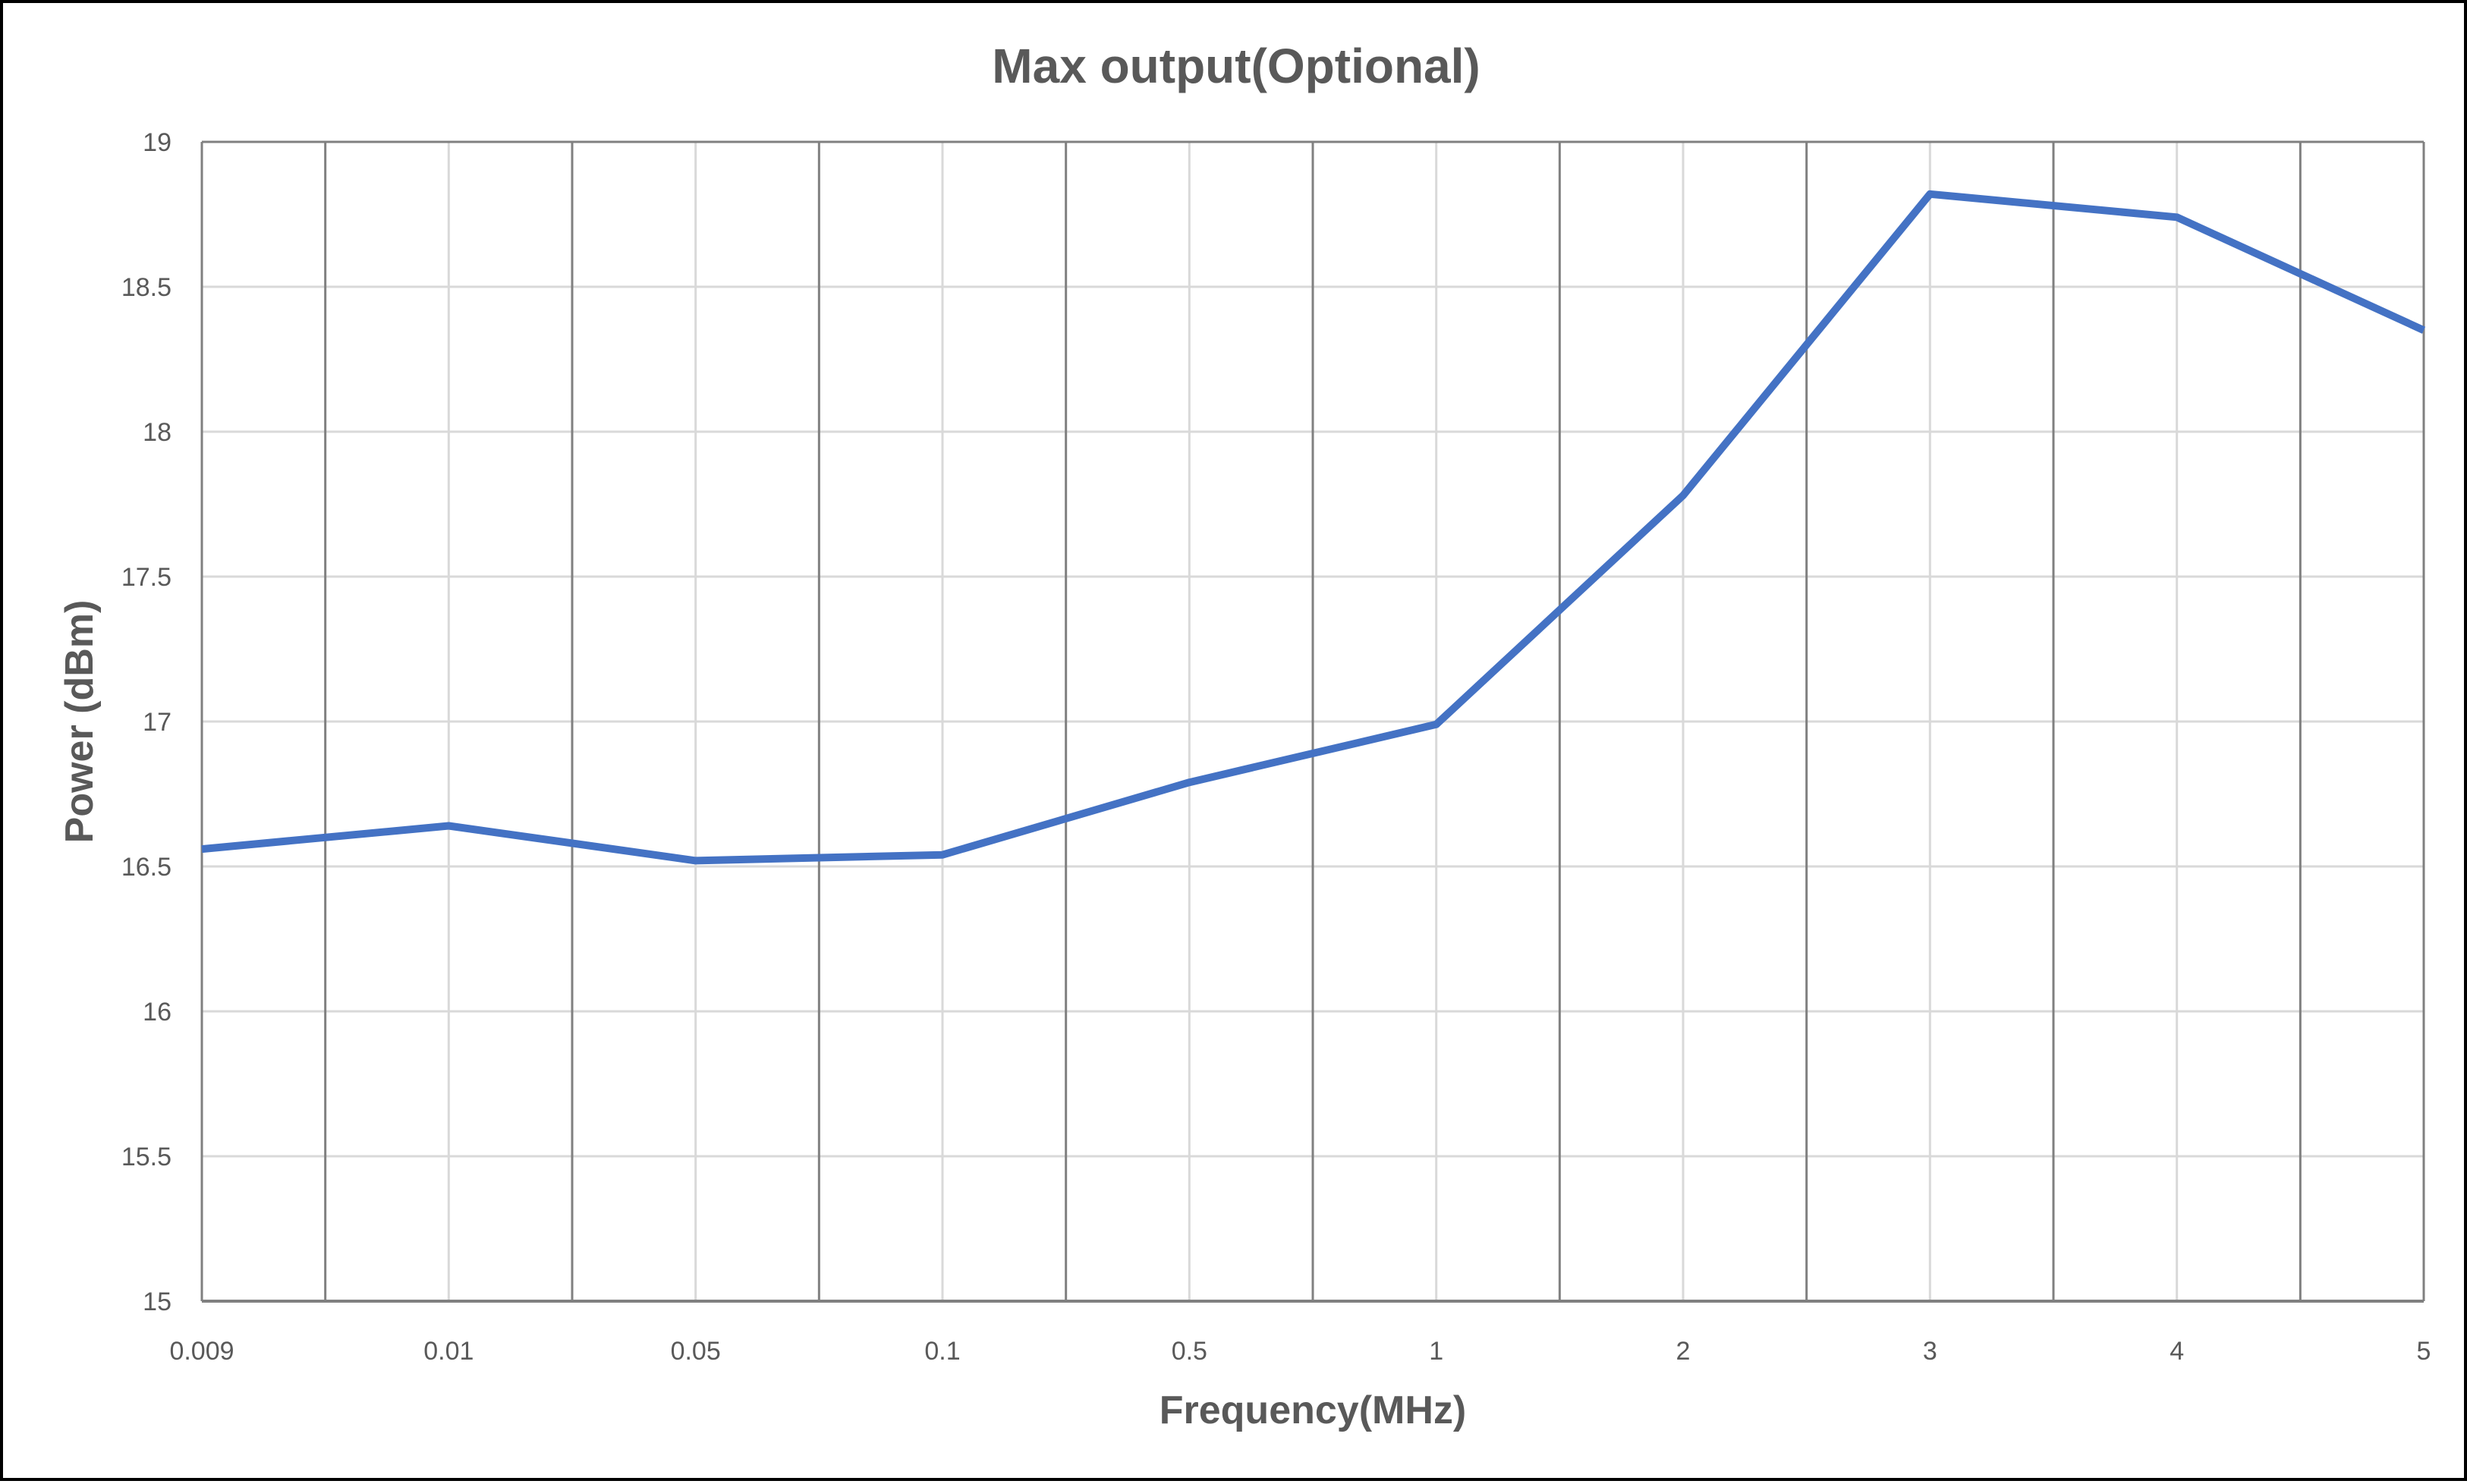 The height and width of the screenshot is (1484, 2467). I want to click on x-tick-label: 3, so click(1930, 1351).